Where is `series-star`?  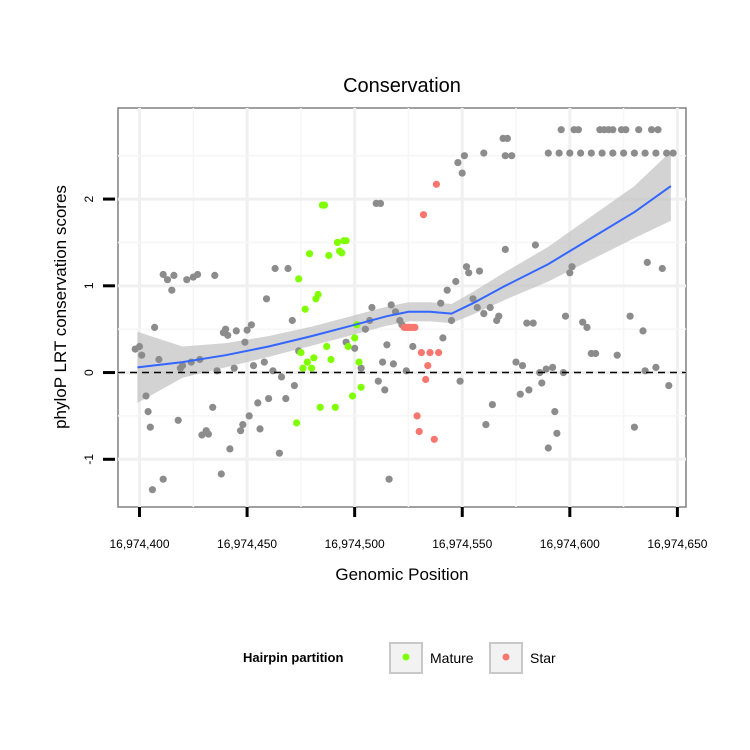 series-star is located at coordinates (421, 311).